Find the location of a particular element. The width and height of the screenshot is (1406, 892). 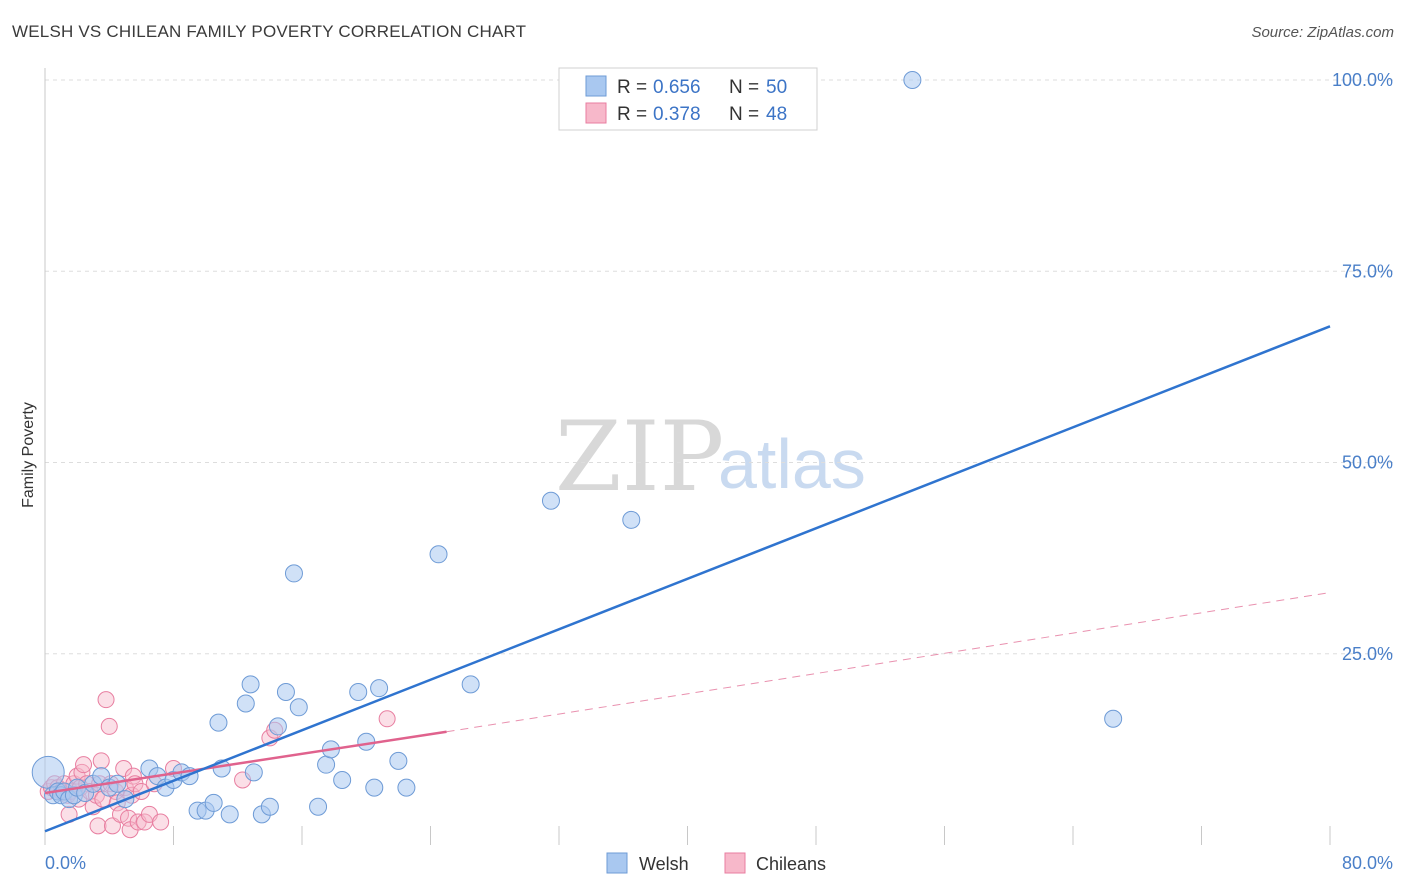

source-label: Source: ZipAtlas.com is located at coordinates (1322, 32).